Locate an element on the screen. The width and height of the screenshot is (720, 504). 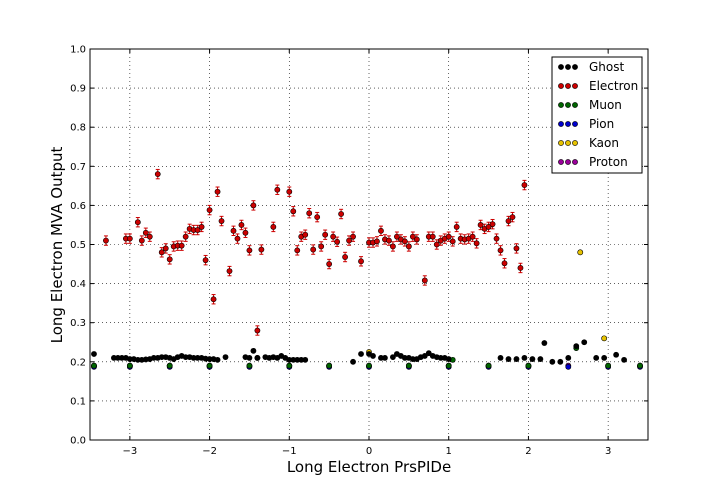
y-tick-label: 0.1 is located at coordinates (78, 401).